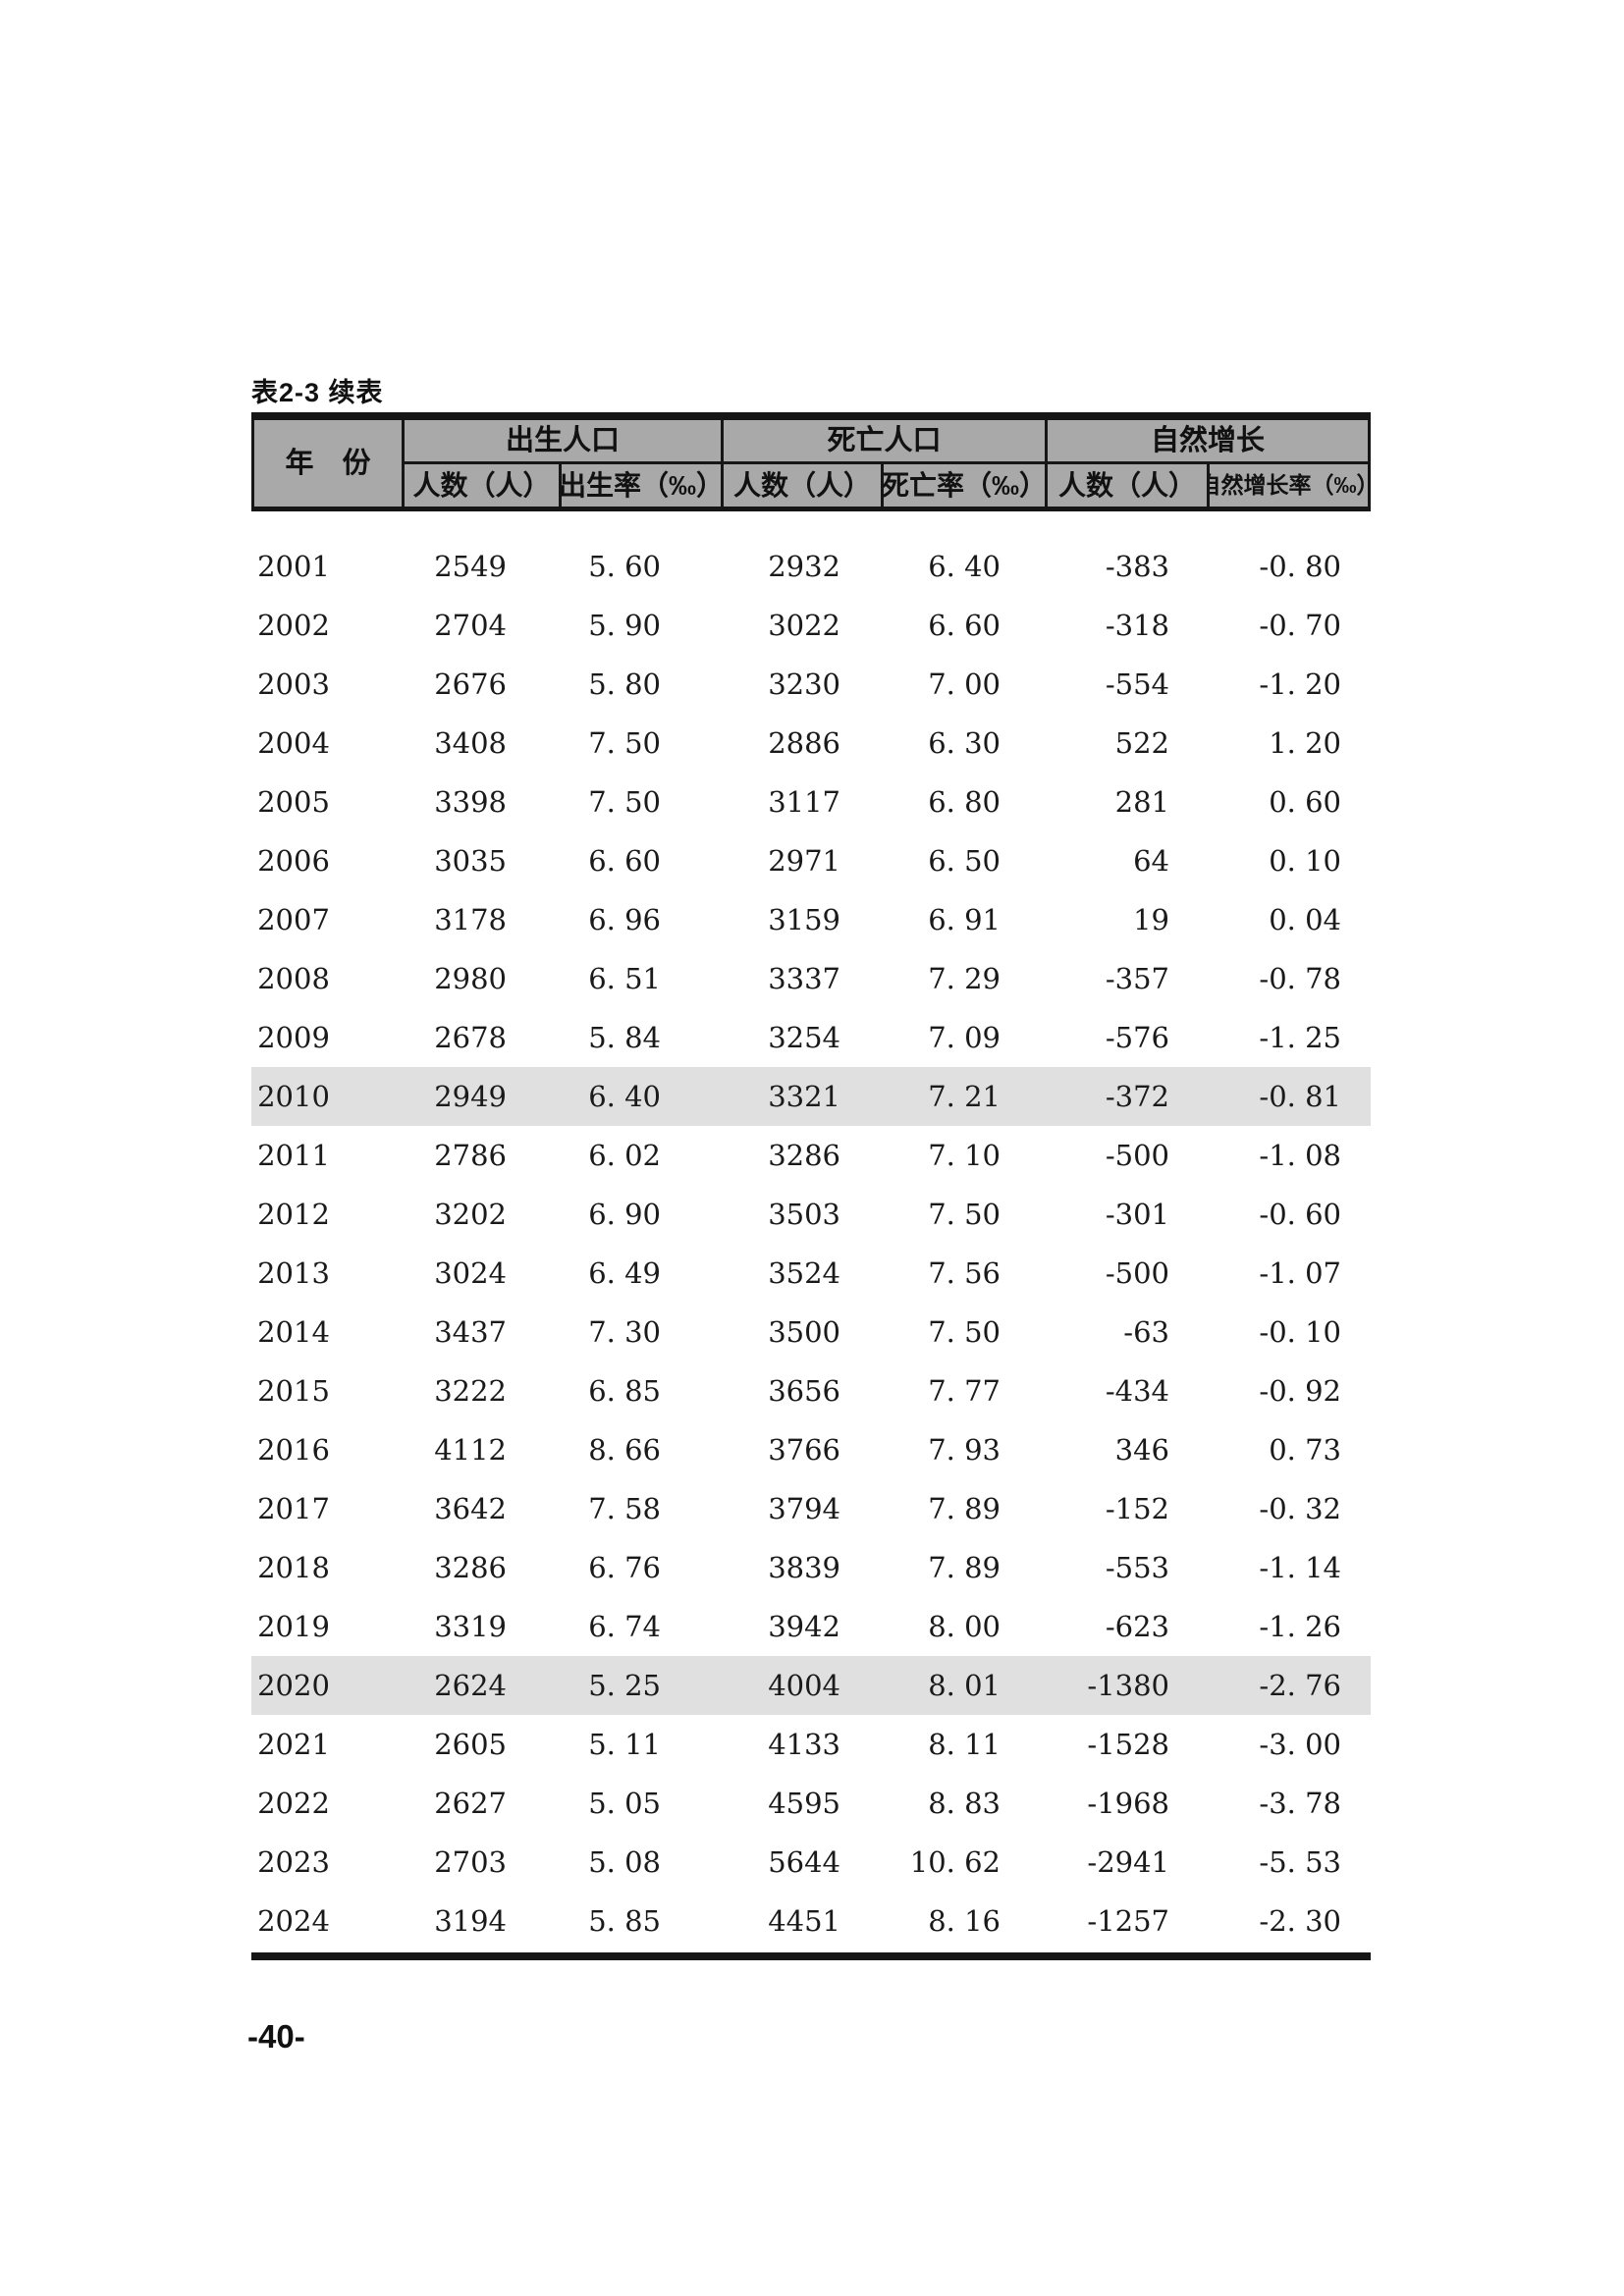 Image resolution: width=1624 pixels, height=2296 pixels. What do you see at coordinates (1300, 1862) in the screenshot?
I see `growth-rate-cell: -5. 53` at bounding box center [1300, 1862].